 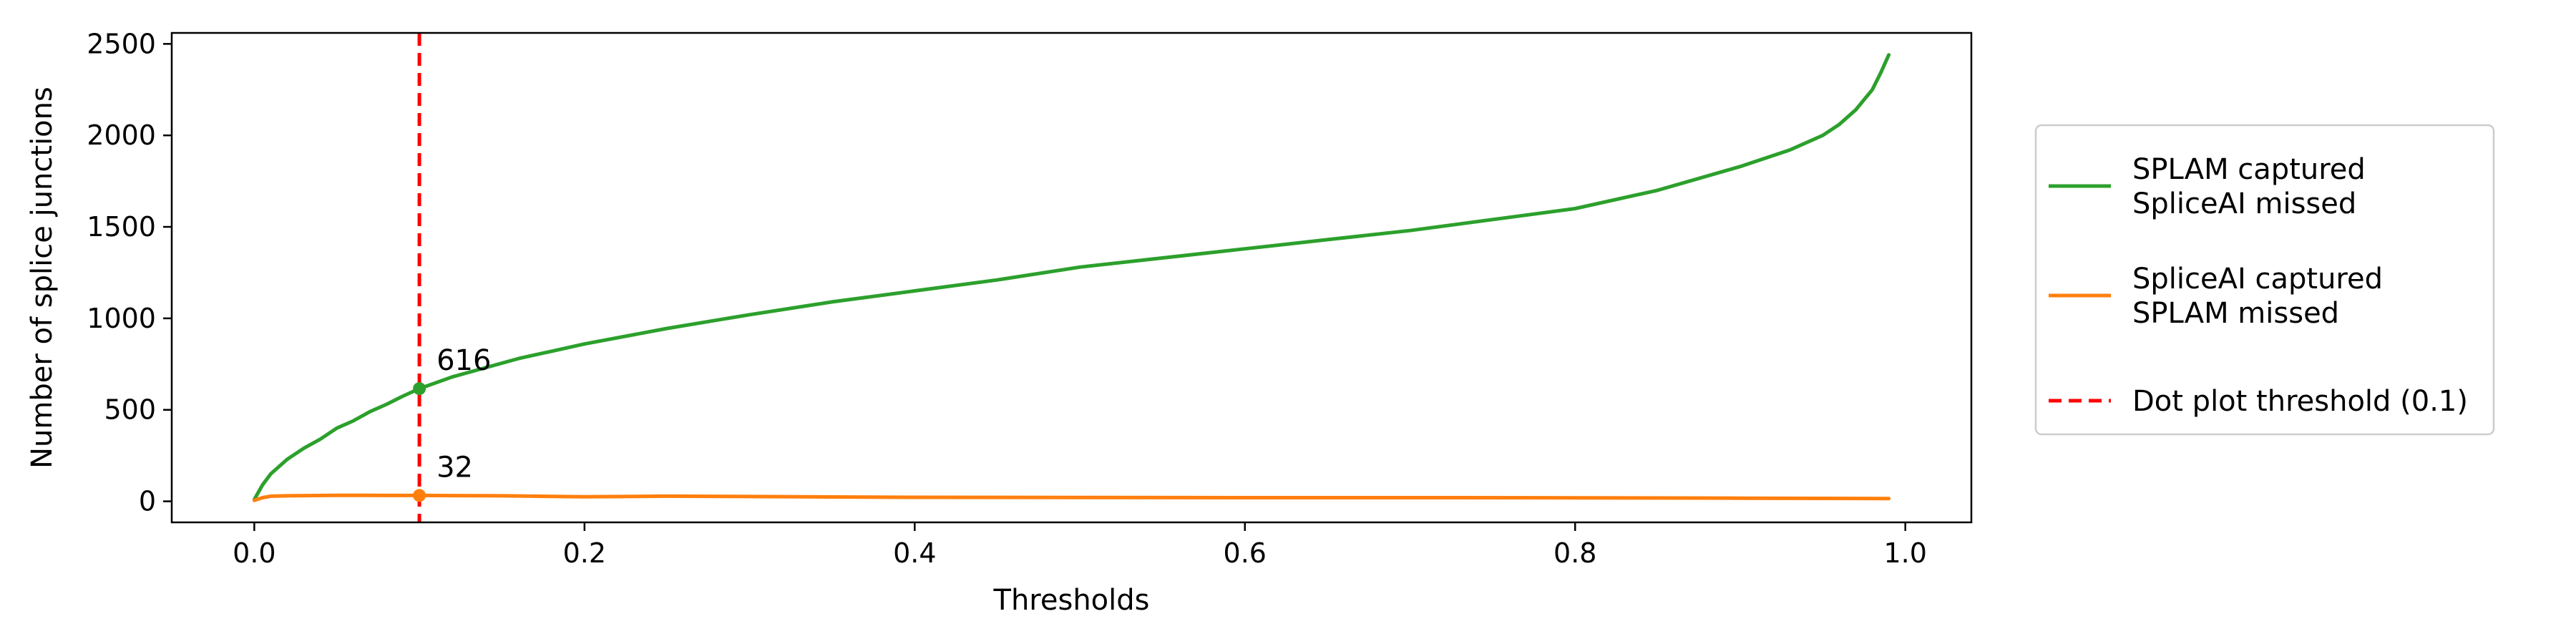 What do you see at coordinates (454, 467) in the screenshot?
I see `annotation-label-1: 32` at bounding box center [454, 467].